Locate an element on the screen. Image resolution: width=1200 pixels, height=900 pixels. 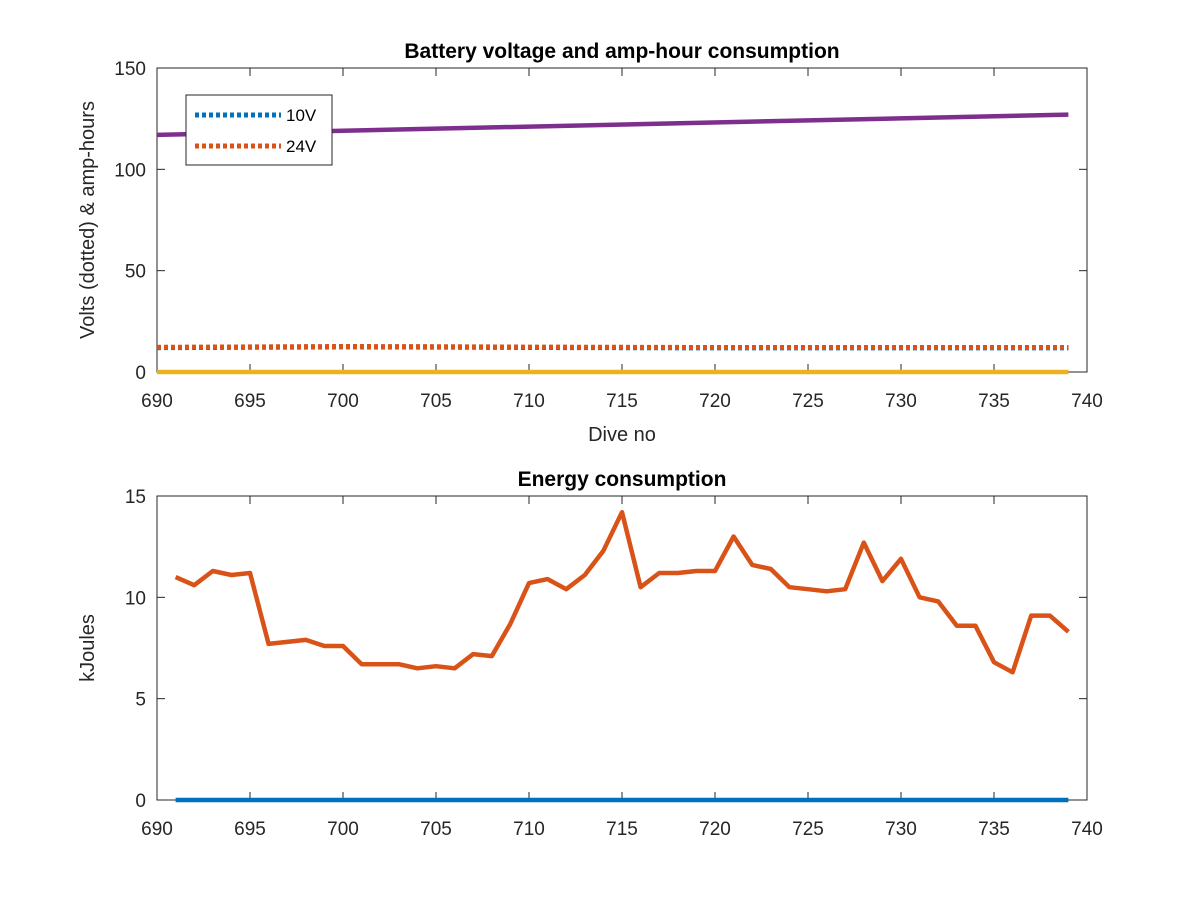
legend: 10V 24V is located at coordinates (259, 130).